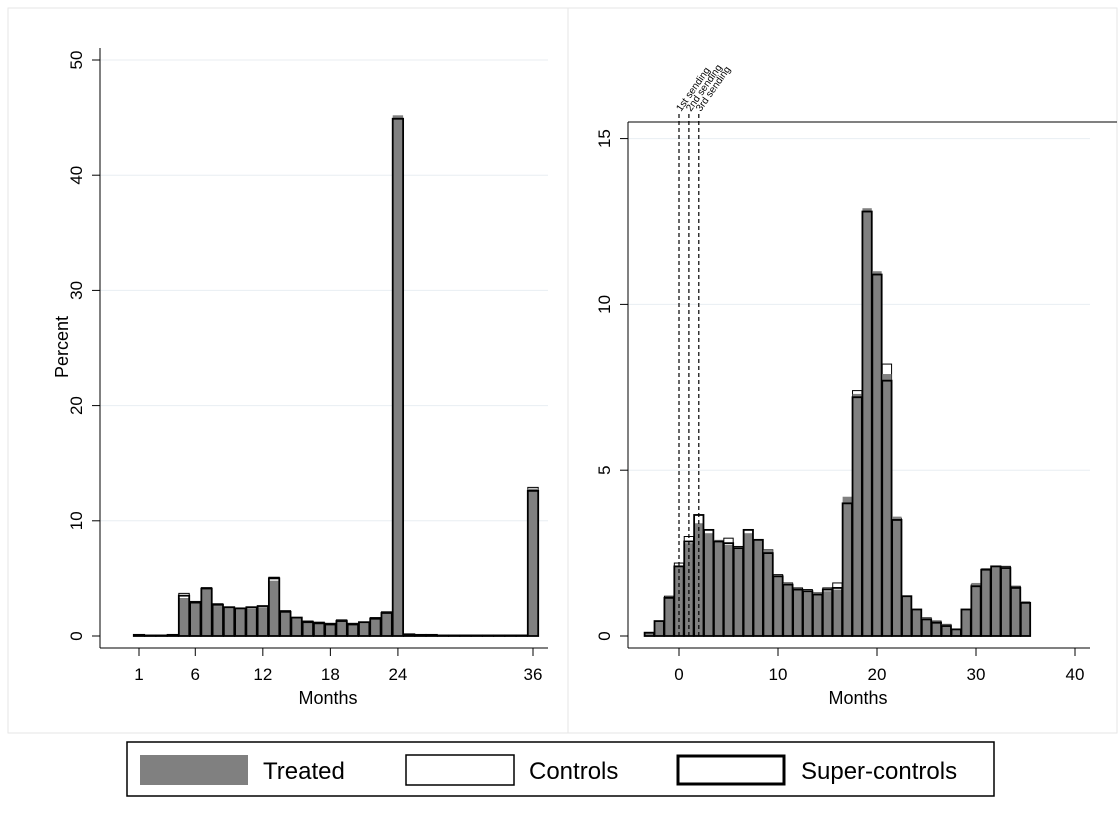 Image resolution: width=1120 pixels, height=820 pixels. I want to click on legend-swatch-treated, so click(194, 770).